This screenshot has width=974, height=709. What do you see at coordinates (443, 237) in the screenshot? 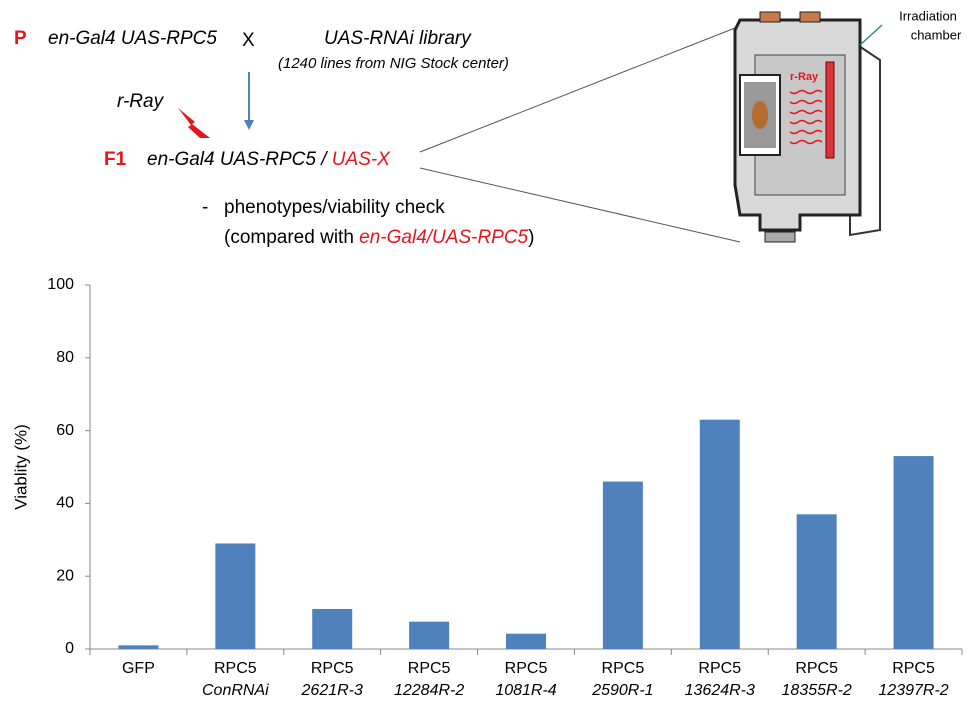
I see `compare-geno: en-Gal4/UAS-RPC5` at bounding box center [443, 237].